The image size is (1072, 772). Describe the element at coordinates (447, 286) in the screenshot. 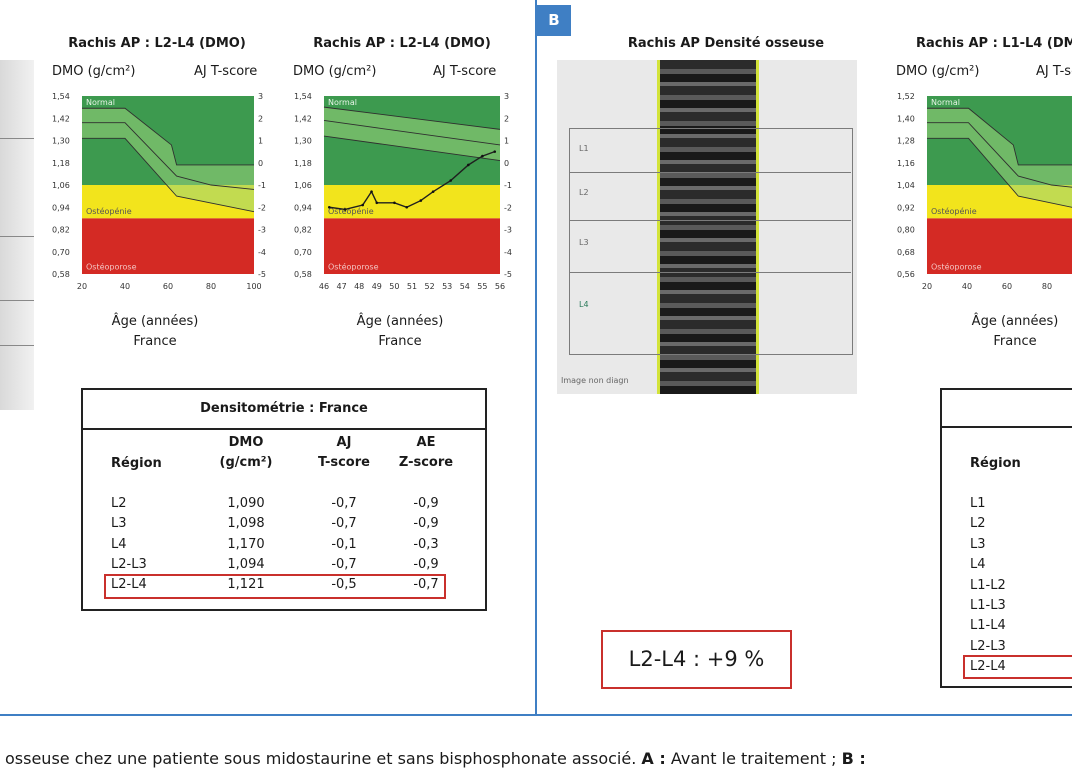

I see `x-tick-label: 53` at that location.